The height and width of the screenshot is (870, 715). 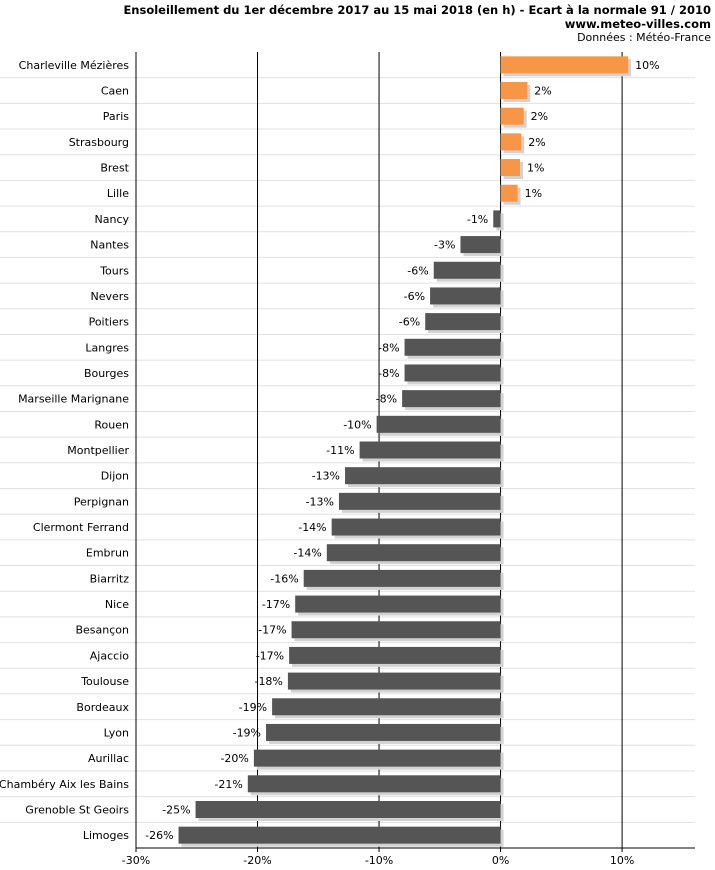 I want to click on data-label: -25%, so click(x=176, y=809).